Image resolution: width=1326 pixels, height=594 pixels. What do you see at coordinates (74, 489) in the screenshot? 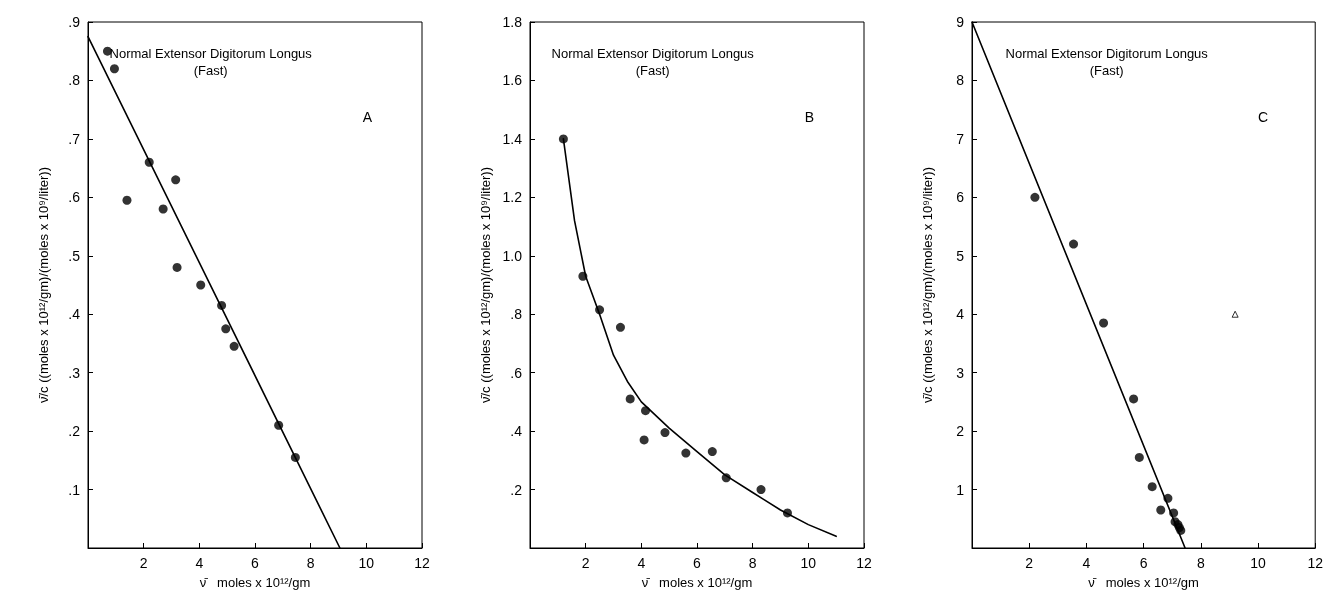
I see `y-tick-label: .1` at bounding box center [74, 489].